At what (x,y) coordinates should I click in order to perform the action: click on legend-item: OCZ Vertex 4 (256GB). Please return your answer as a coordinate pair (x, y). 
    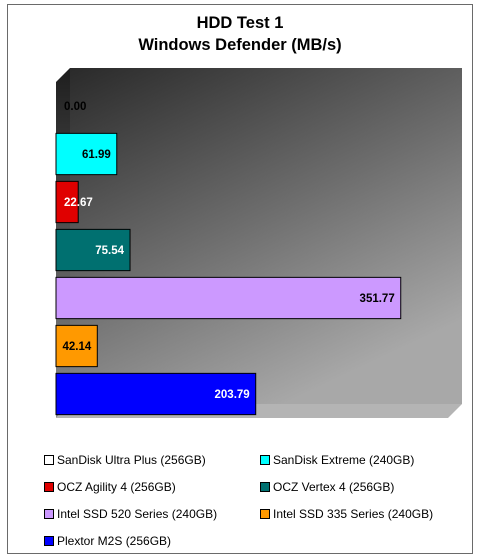
    Looking at the image, I should click on (360, 487).